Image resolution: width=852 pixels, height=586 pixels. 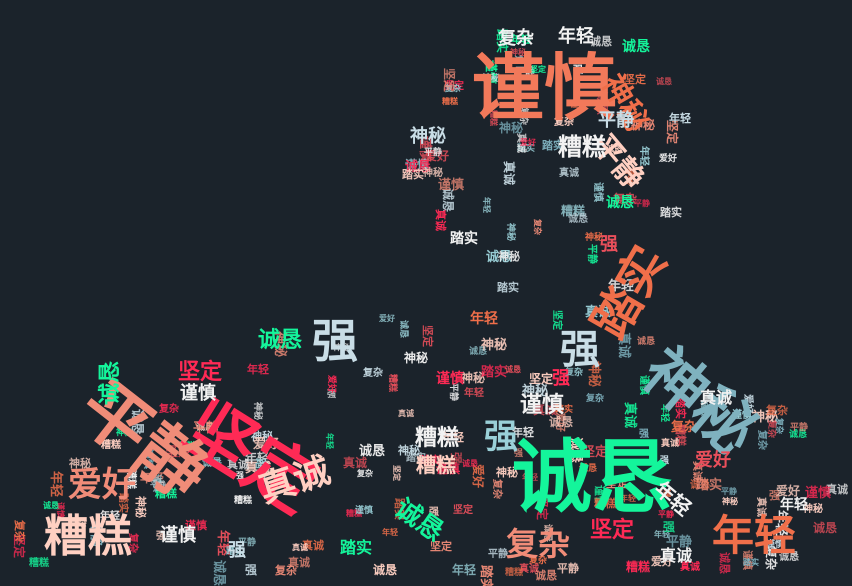 I want to click on word: 爱好, so click(x=102, y=485).